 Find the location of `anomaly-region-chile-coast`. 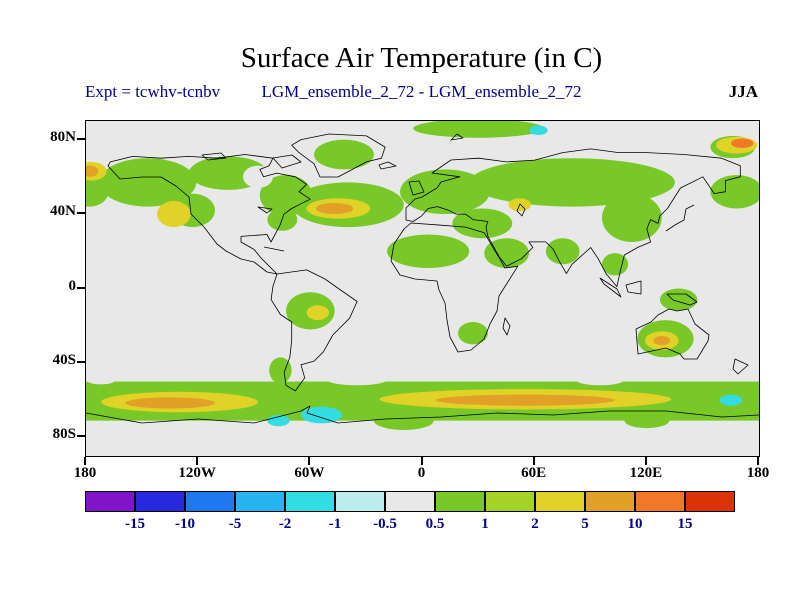

anomaly-region-chile-coast is located at coordinates (280, 370).